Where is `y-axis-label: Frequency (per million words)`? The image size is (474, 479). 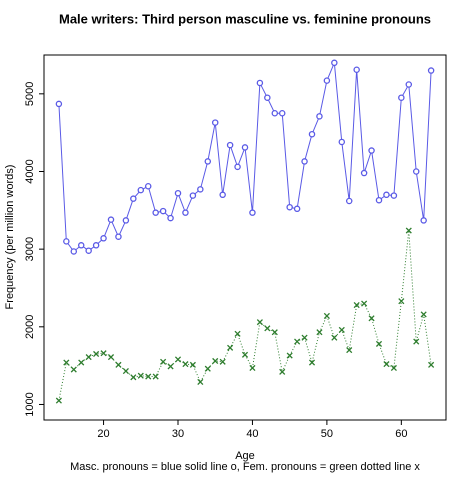
y-axis-label: Frequency (per million words) is located at coordinates (10, 237).